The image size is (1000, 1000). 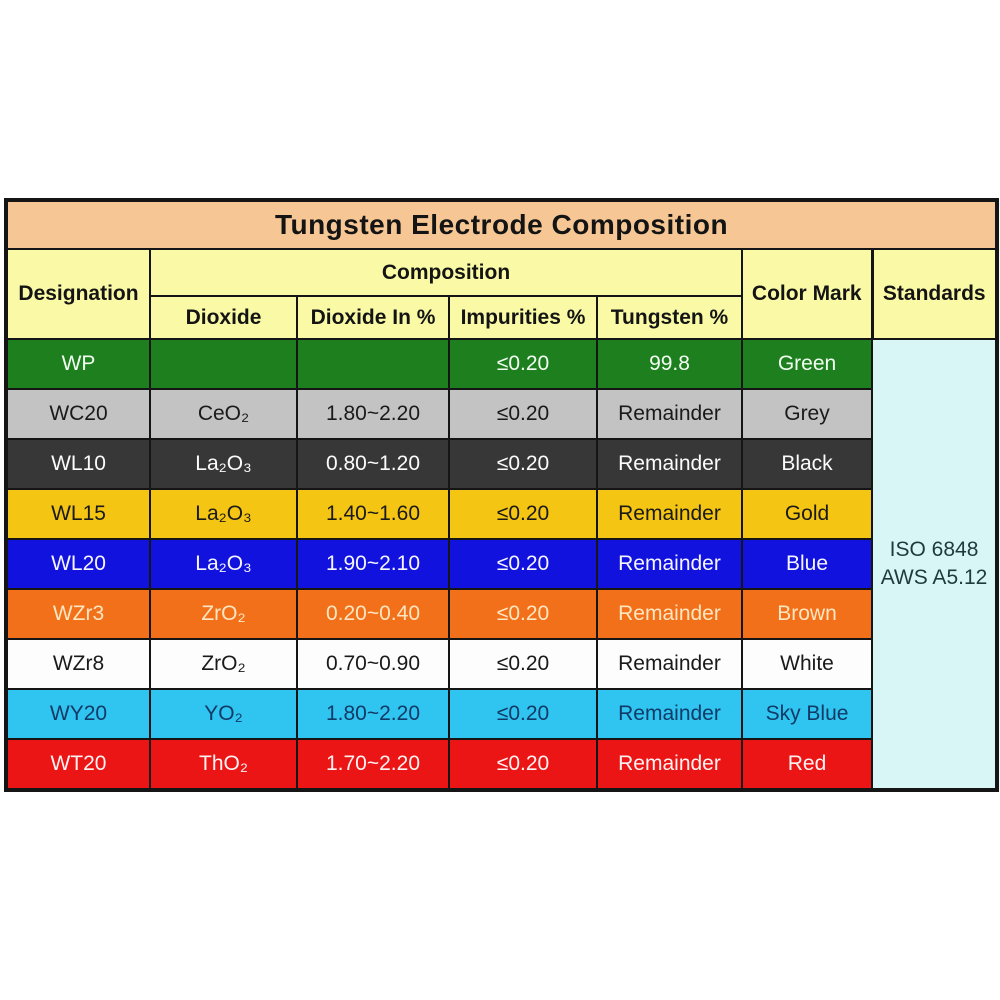 I want to click on standards-merged-cell: ISO 6848 AWS A5.12, so click(x=934, y=564).